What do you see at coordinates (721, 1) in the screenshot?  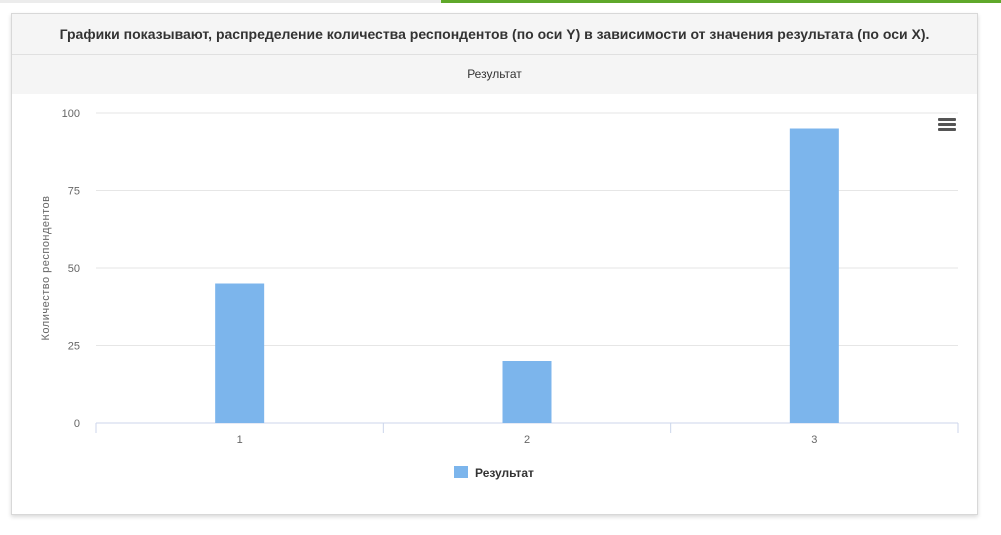 I see `top-bar-accent` at bounding box center [721, 1].